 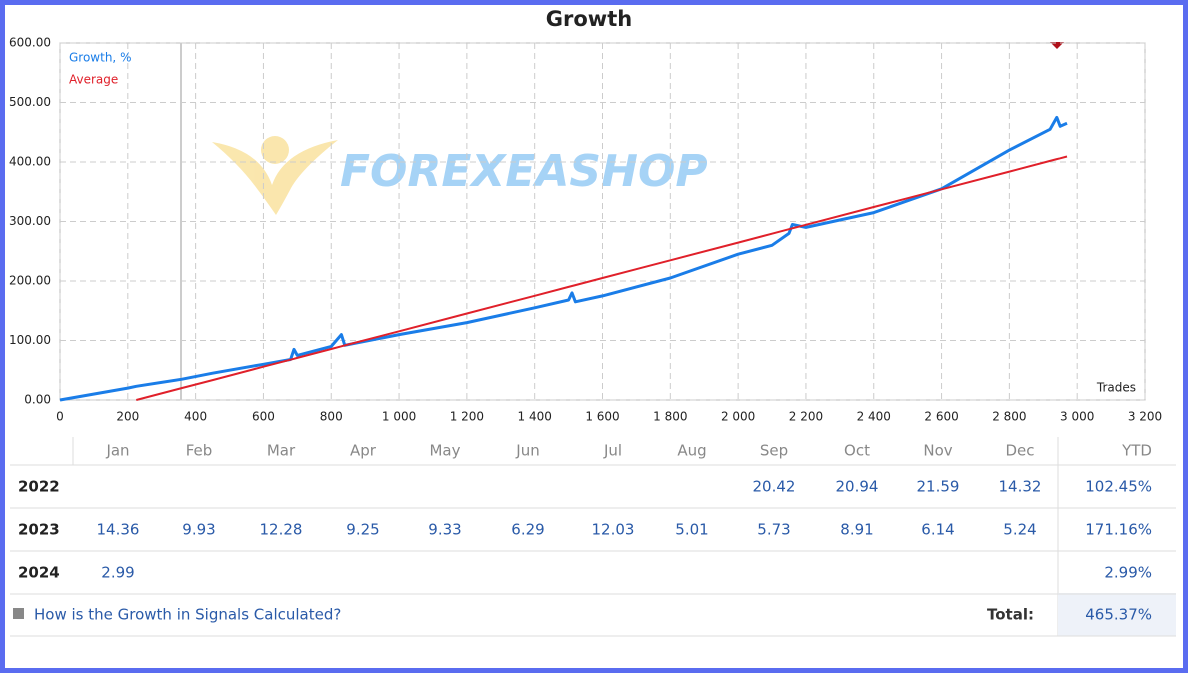 I want to click on month-value: 6.29, so click(x=527, y=530).